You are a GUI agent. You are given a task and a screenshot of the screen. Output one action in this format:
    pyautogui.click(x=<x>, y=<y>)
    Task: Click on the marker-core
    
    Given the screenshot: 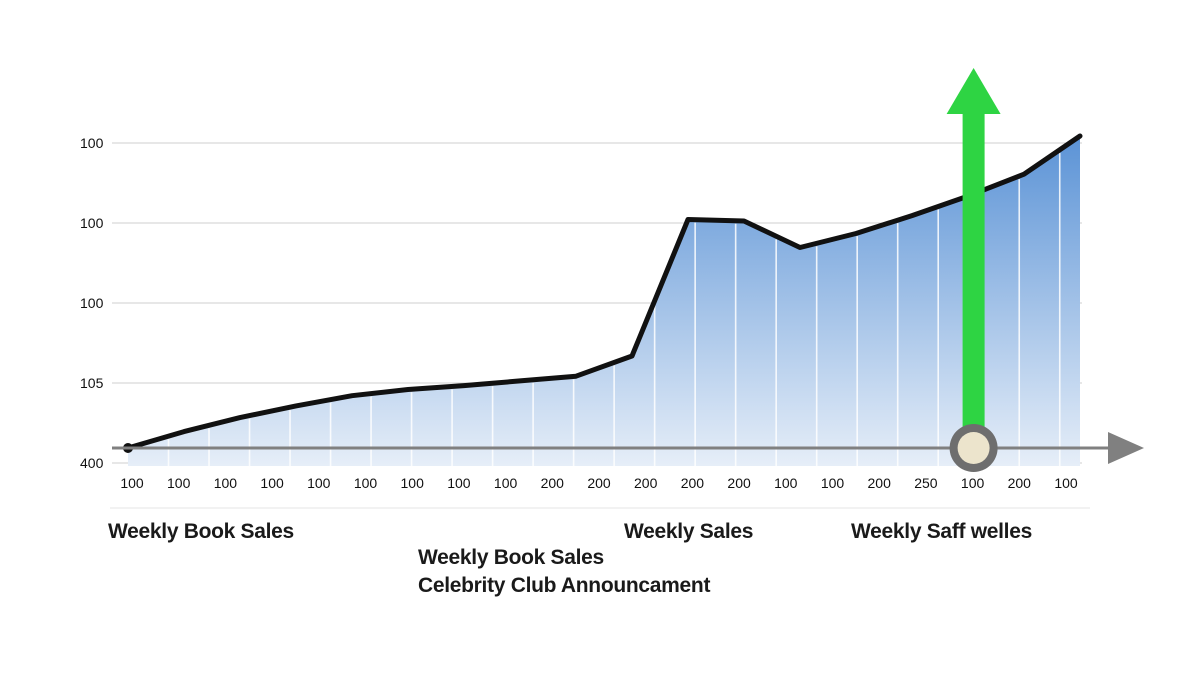 What is the action you would take?
    pyautogui.click(x=973, y=448)
    